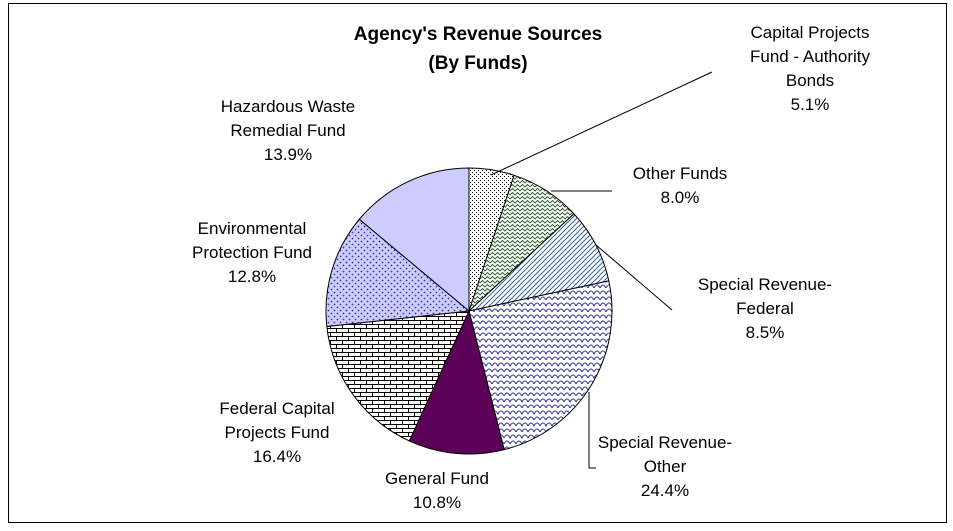  What do you see at coordinates (540, 365) in the screenshot?
I see `pie-slice-special-revenue-other` at bounding box center [540, 365].